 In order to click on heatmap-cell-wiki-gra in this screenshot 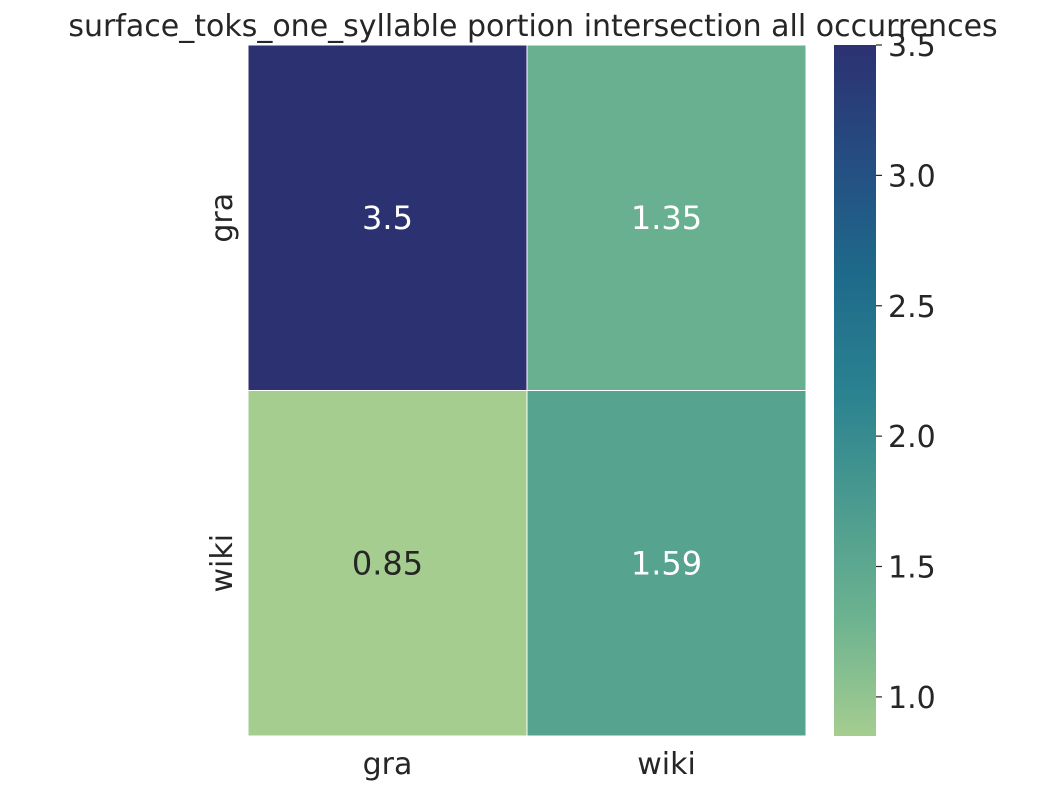, I will do `click(387, 563)`.